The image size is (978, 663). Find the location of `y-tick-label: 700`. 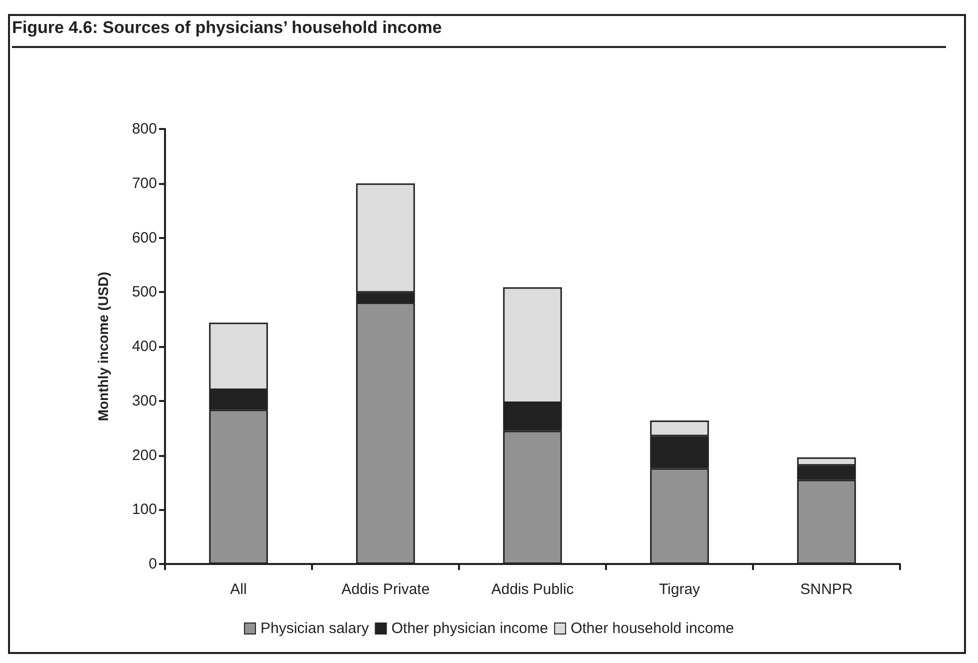

y-tick-label: 700 is located at coordinates (144, 183).